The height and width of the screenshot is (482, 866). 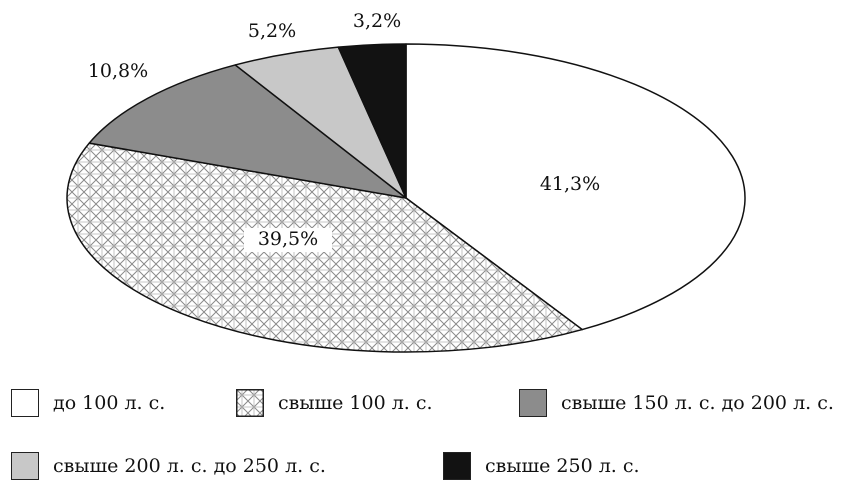 I want to click on legend-label-4: свыше 200 л. с. до 250 л. с., so click(x=189, y=466).